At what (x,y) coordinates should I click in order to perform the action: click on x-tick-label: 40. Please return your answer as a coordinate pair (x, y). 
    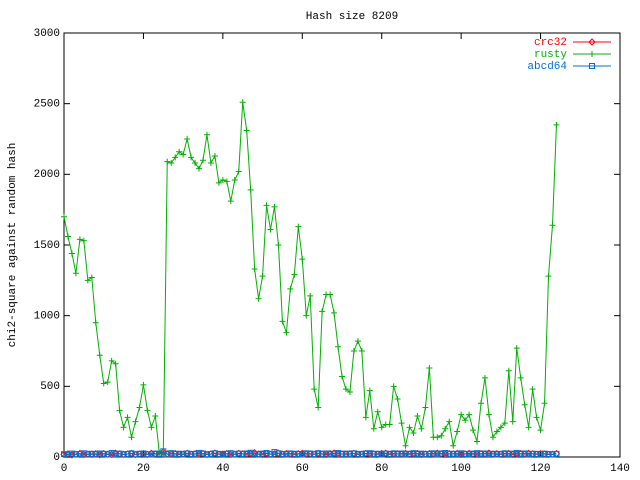
    Looking at the image, I should click on (222, 469).